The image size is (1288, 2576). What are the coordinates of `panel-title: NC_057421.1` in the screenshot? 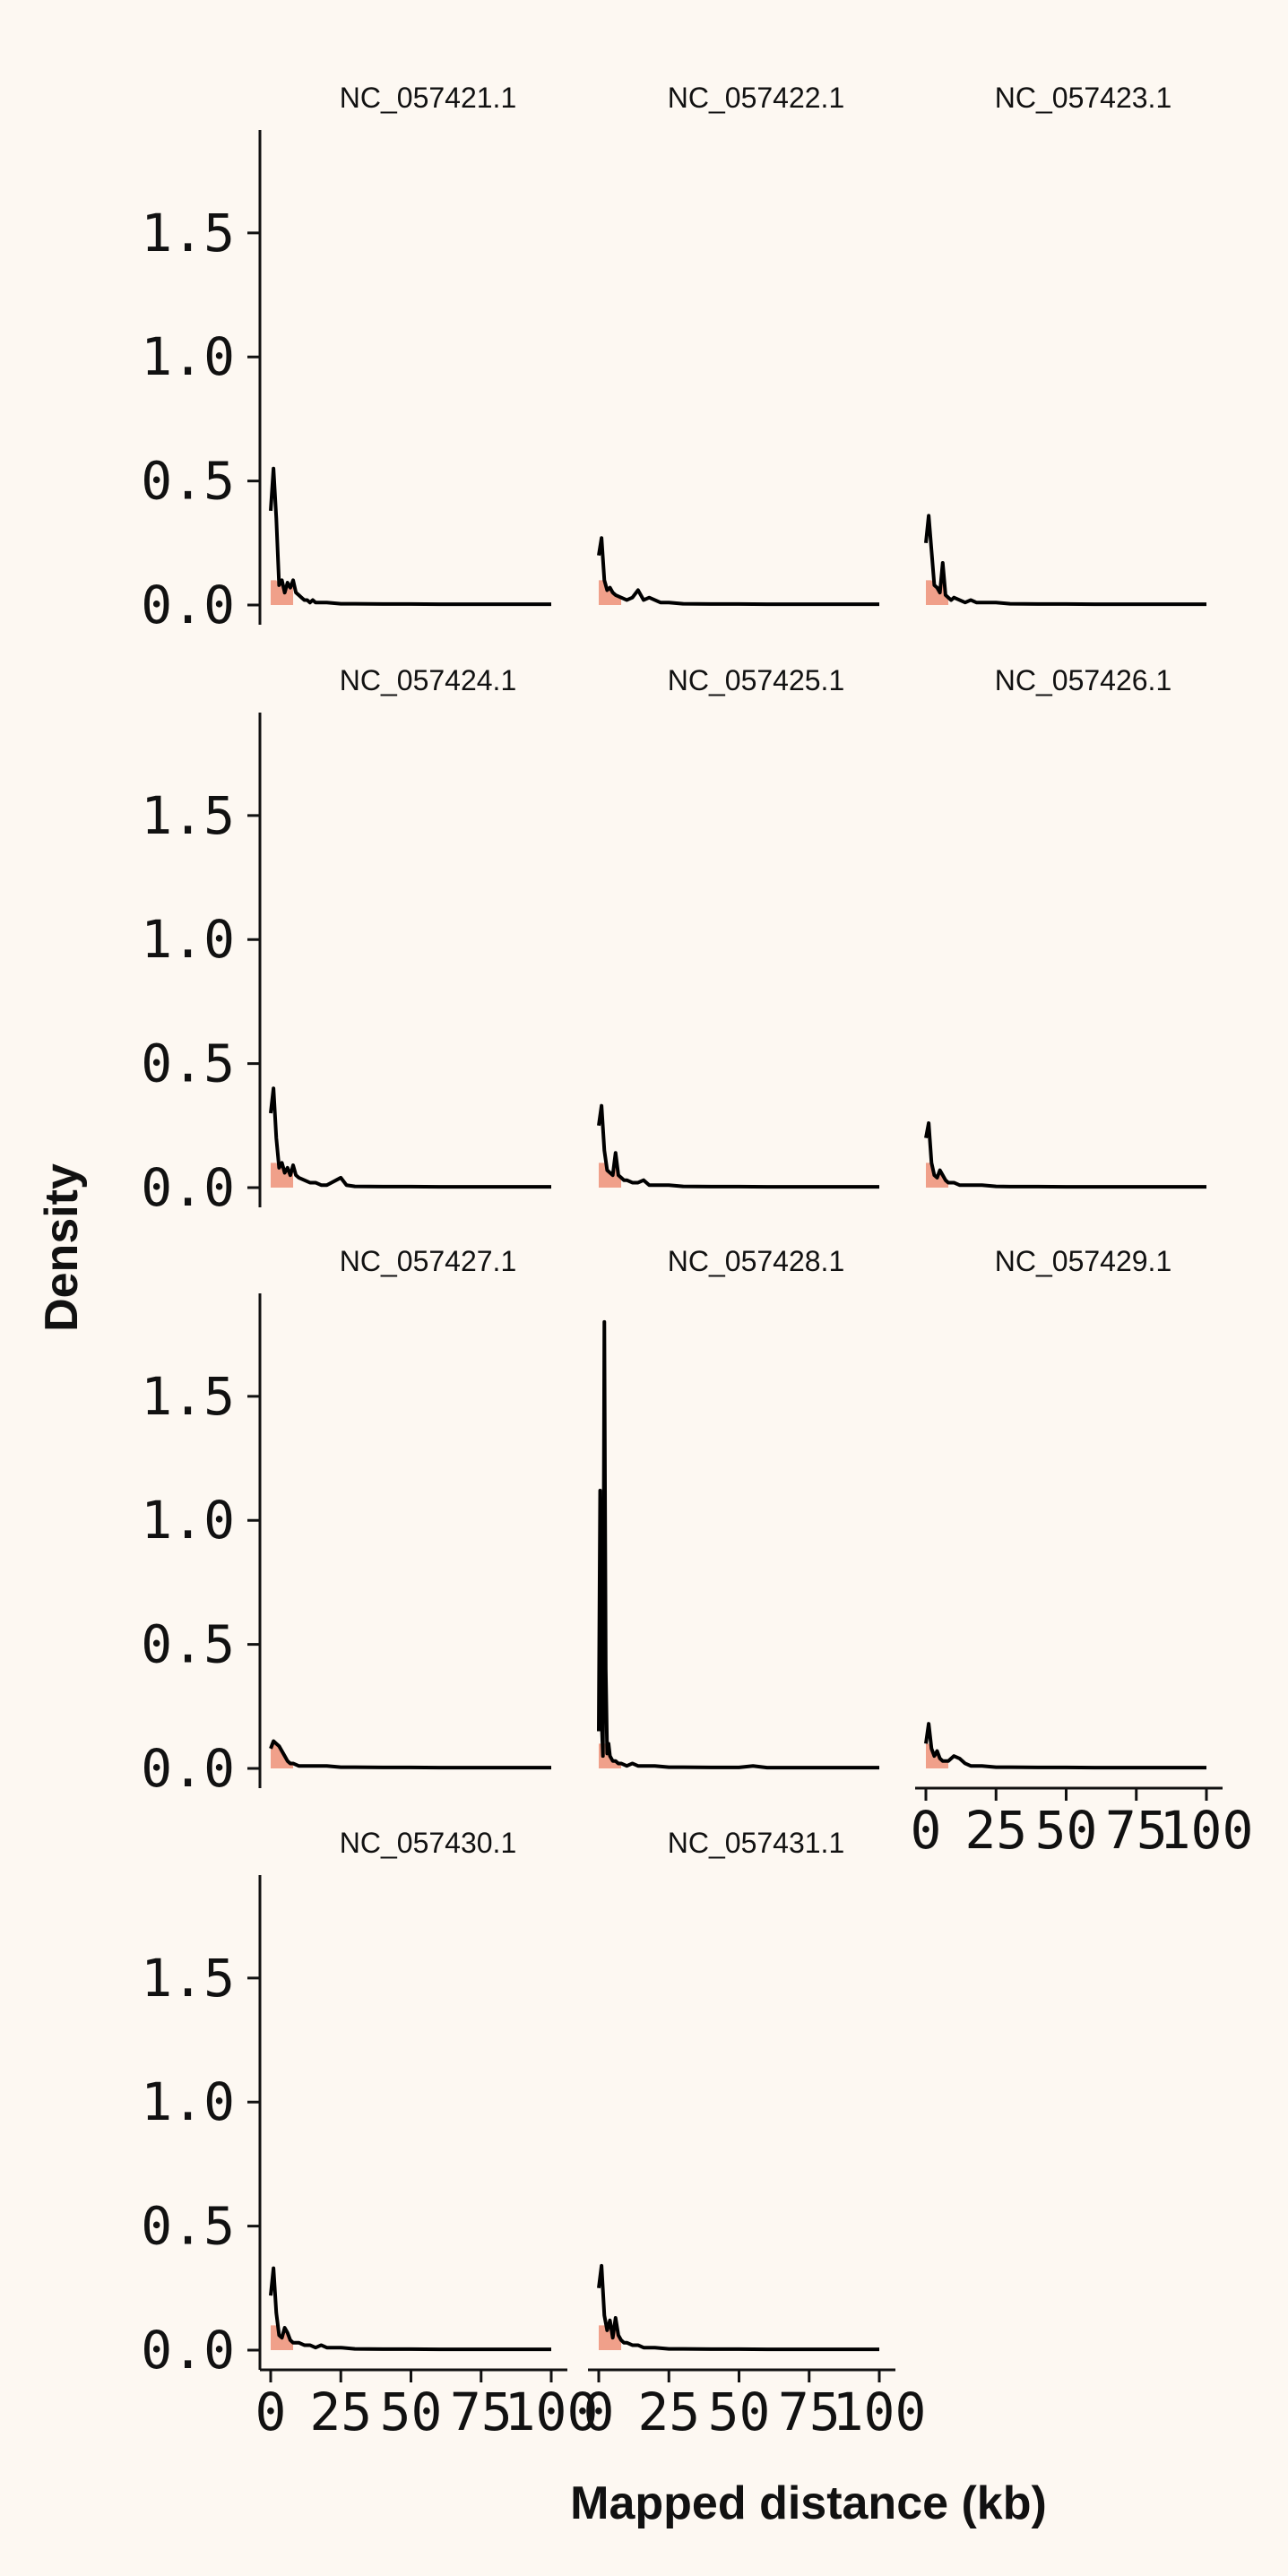 It's located at (428, 98).